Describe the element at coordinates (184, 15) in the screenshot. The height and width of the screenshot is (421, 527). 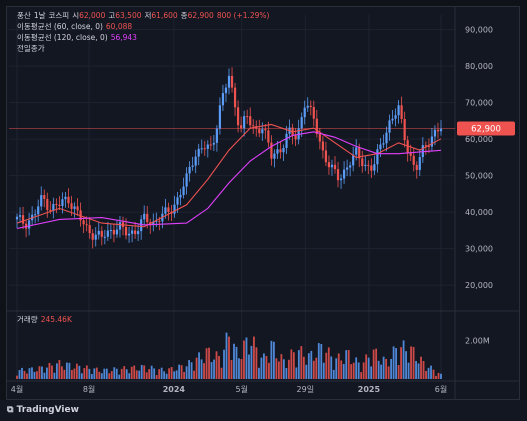
I see `close-label: 종` at that location.